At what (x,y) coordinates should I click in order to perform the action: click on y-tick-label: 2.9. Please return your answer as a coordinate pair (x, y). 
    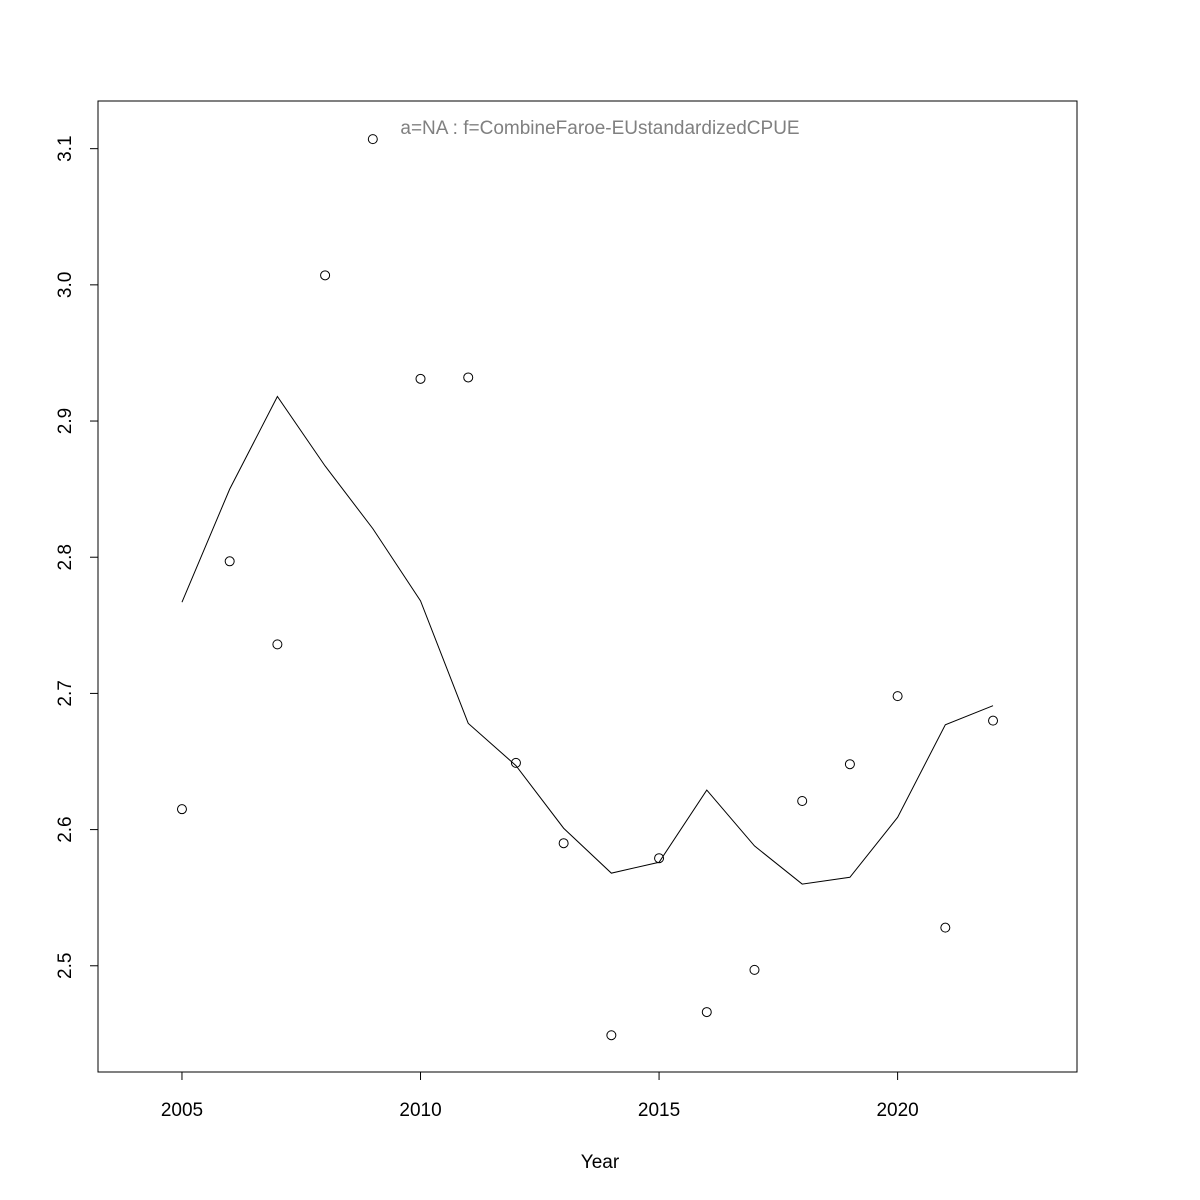
    Looking at the image, I should click on (65, 421).